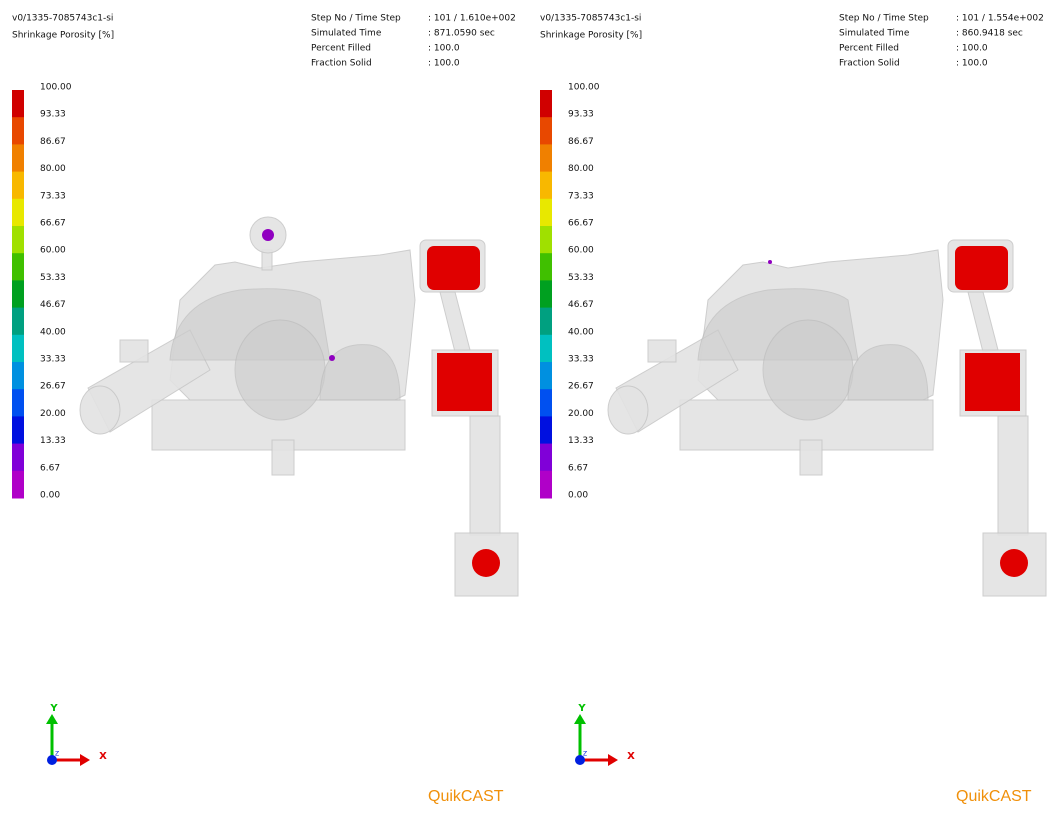 The height and width of the screenshot is (816, 1056). What do you see at coordinates (461, 34) in the screenshot?
I see `info-value: : 871.0590 sec` at bounding box center [461, 34].